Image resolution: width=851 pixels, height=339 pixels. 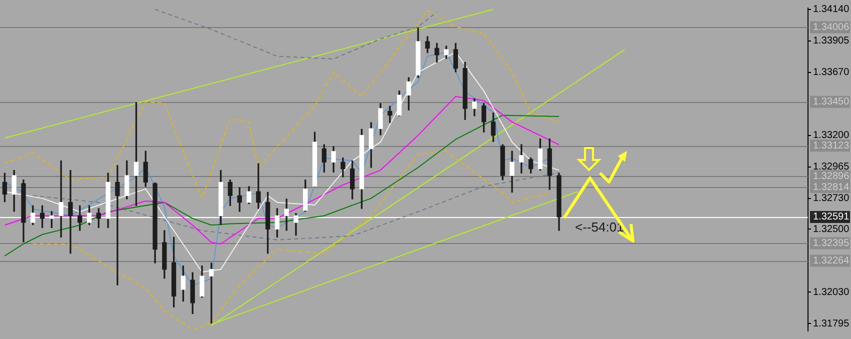 I want to click on y-tick-label: 1.33670, so click(x=831, y=72).